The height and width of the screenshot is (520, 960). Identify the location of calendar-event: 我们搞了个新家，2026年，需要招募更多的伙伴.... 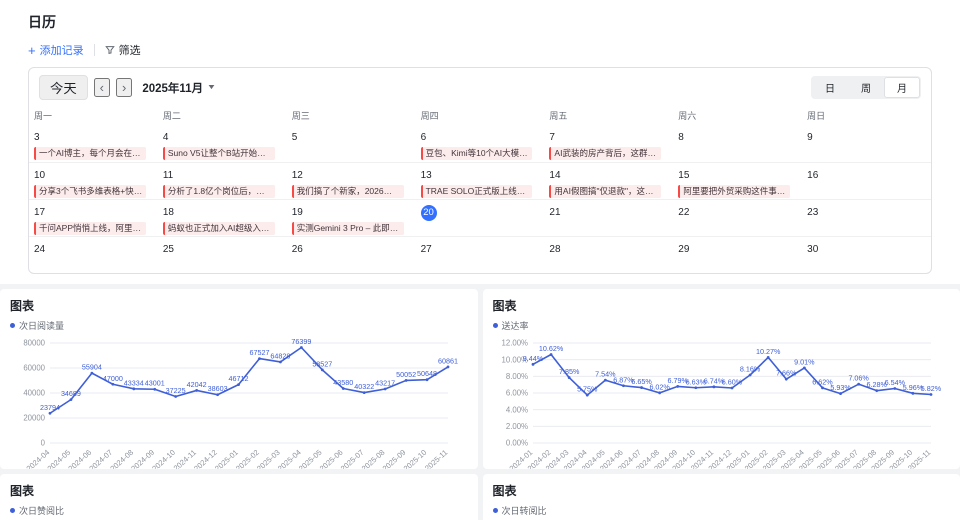
(347, 191).